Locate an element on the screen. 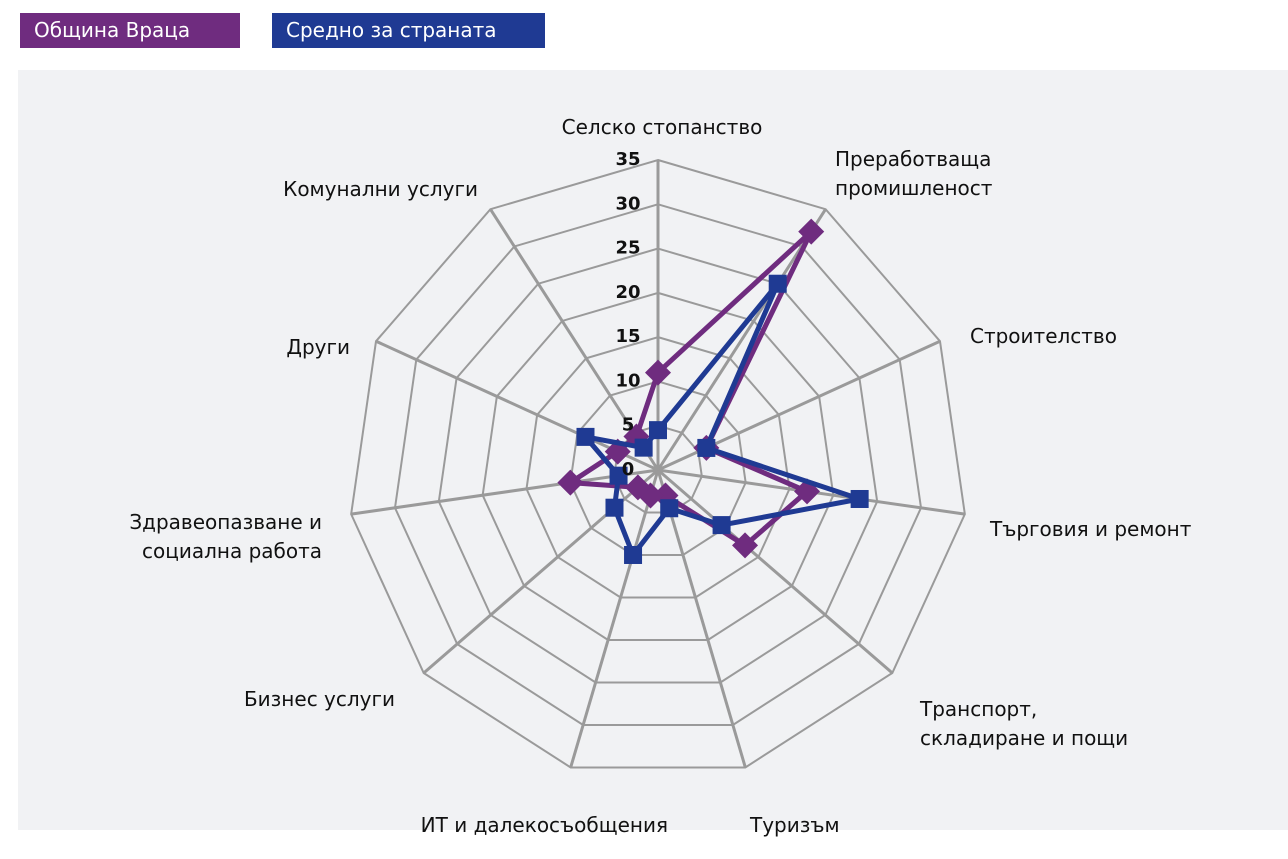 The width and height of the screenshot is (1288, 859). category-label: Комунални услуги is located at coordinates (380, 189).